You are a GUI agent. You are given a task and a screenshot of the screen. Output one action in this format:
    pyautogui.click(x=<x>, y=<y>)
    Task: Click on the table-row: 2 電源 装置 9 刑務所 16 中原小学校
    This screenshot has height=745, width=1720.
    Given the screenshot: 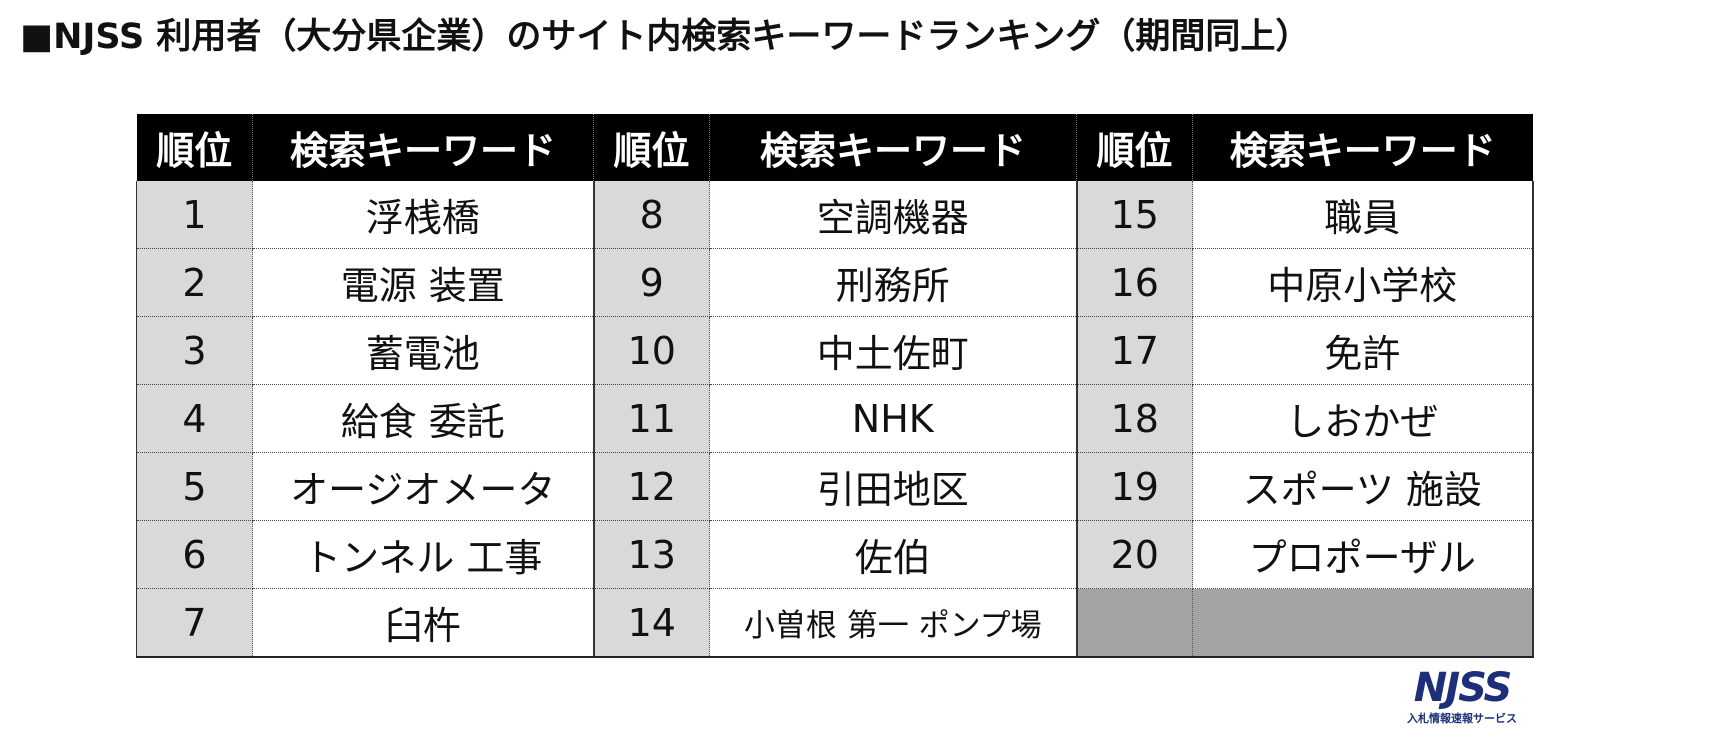 What is the action you would take?
    pyautogui.click(x=835, y=282)
    